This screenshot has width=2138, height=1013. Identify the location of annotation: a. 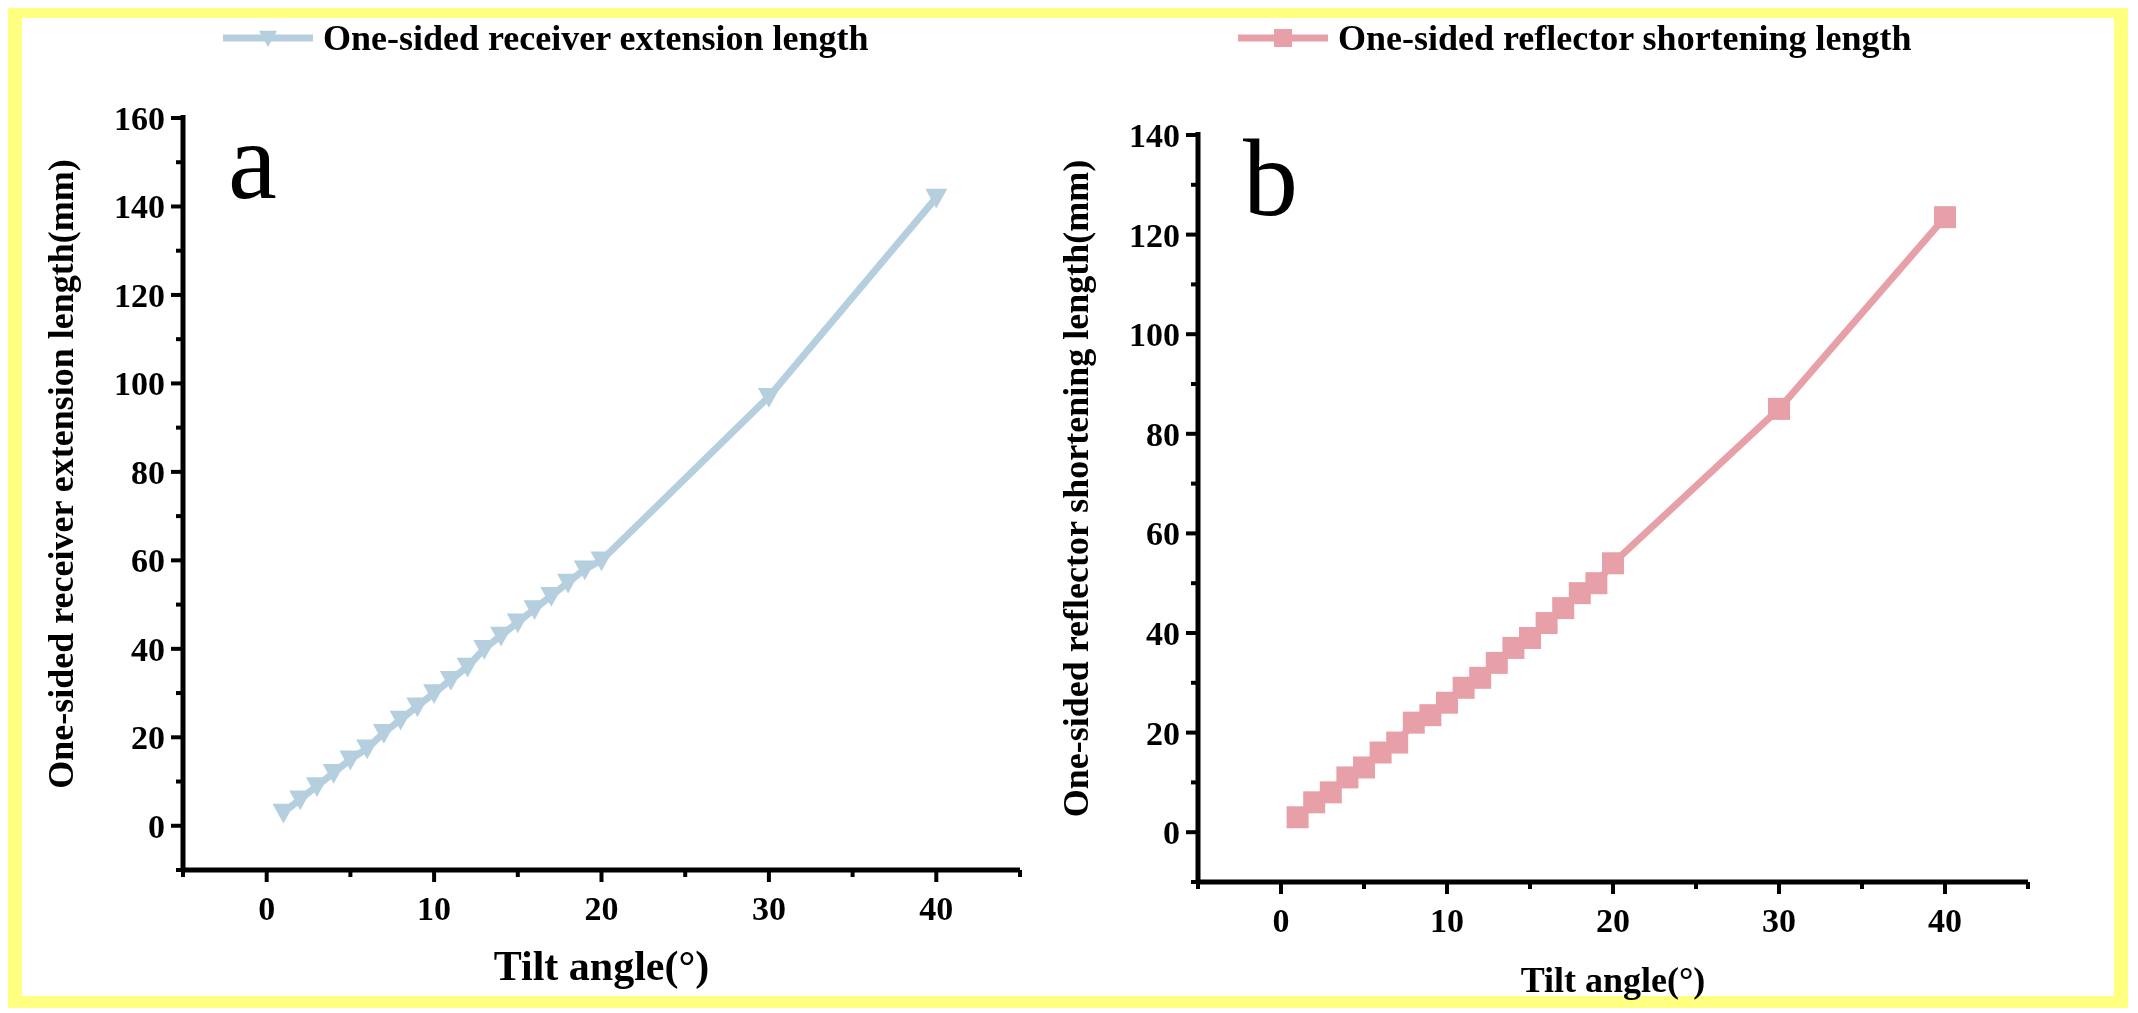
(252, 161).